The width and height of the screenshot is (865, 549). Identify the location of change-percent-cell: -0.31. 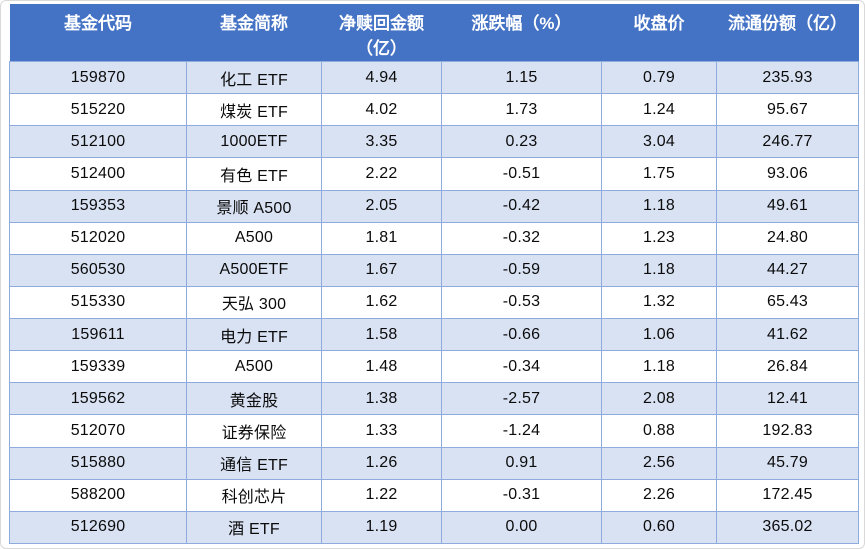
(521, 495).